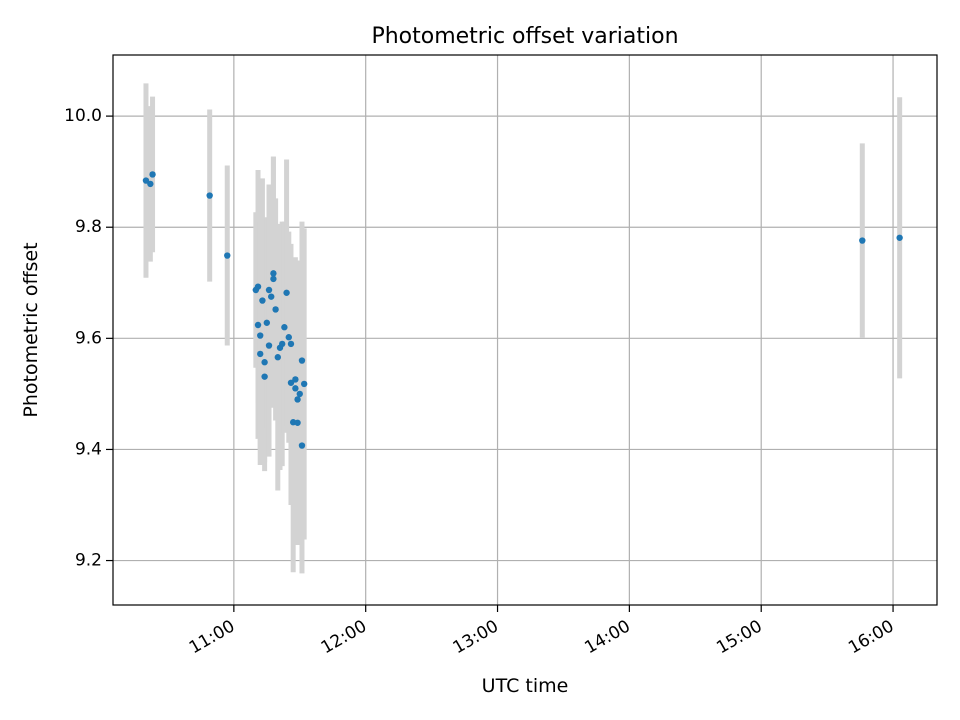 The width and height of the screenshot is (960, 720). I want to click on y-tick-label: 10.0, so click(83, 116).